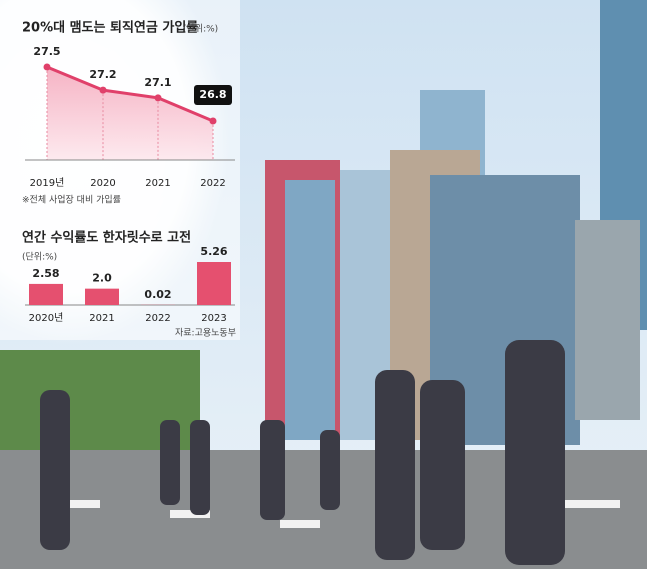 Image resolution: width=647 pixels, height=569 pixels. What do you see at coordinates (71, 200) in the screenshot?
I see `note: ※전체 사업장 대비 가입률` at bounding box center [71, 200].